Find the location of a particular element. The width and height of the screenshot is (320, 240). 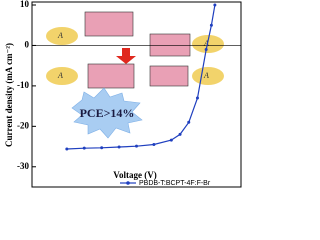

annotation: PCE>14% is located at coordinates (107, 113).